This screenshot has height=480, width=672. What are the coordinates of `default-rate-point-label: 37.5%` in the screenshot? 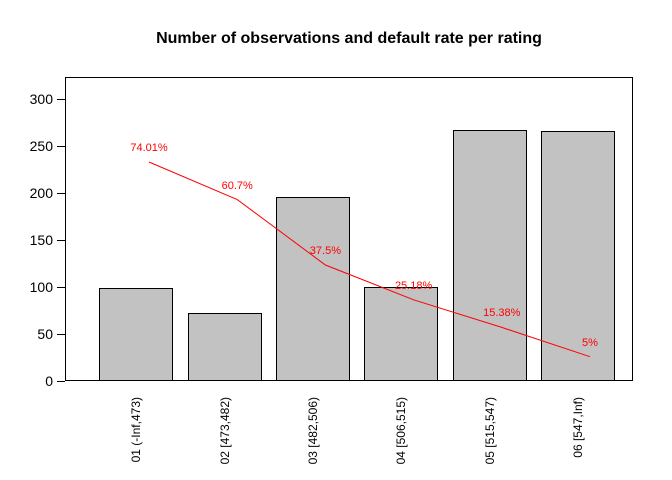 It's located at (325, 251).